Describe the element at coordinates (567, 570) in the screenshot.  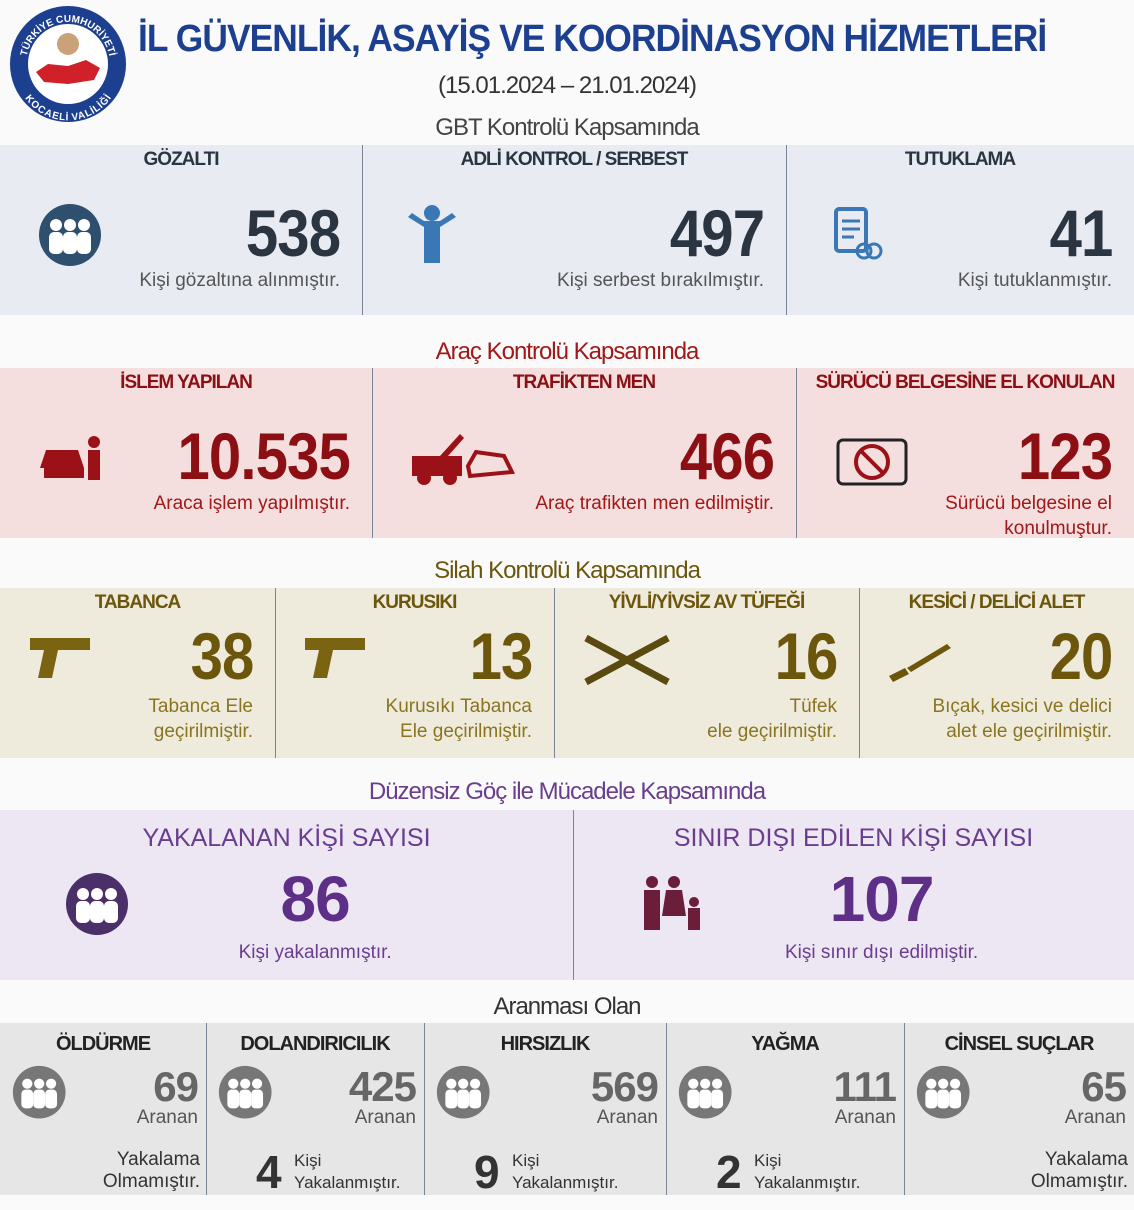
I see `section-title: Silah Kontrolü Kapsamında` at that location.